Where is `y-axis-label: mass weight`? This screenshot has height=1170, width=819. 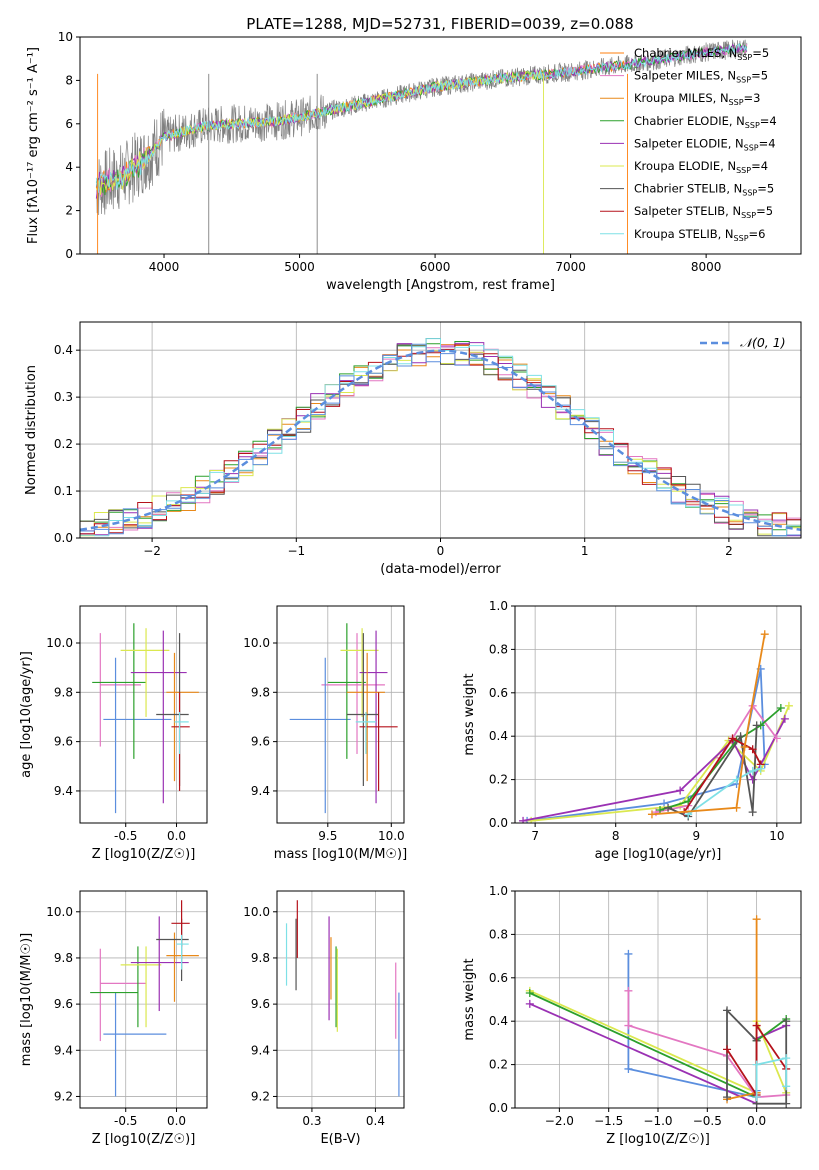
y-axis-label: mass weight is located at coordinates (469, 714).